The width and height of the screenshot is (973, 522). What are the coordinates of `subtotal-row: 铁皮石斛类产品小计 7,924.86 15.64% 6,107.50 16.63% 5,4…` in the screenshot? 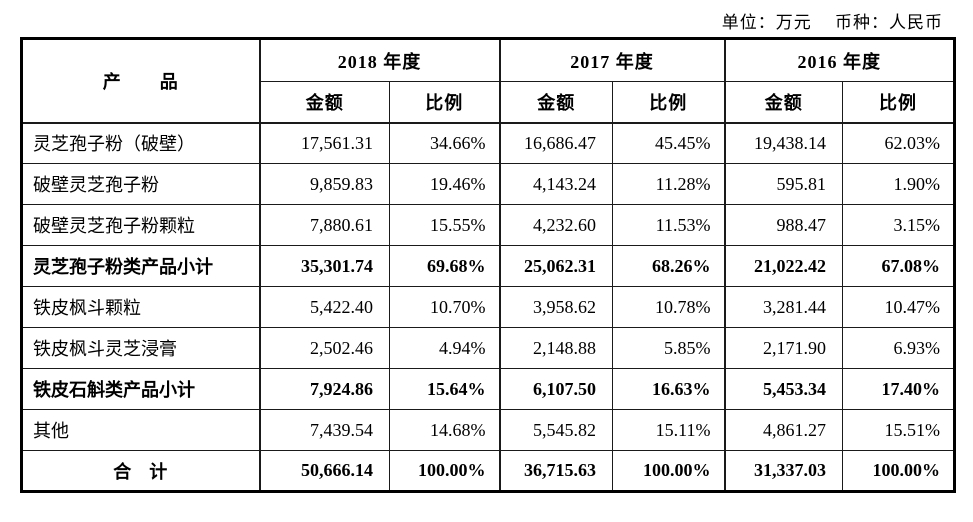 It's located at (488, 389).